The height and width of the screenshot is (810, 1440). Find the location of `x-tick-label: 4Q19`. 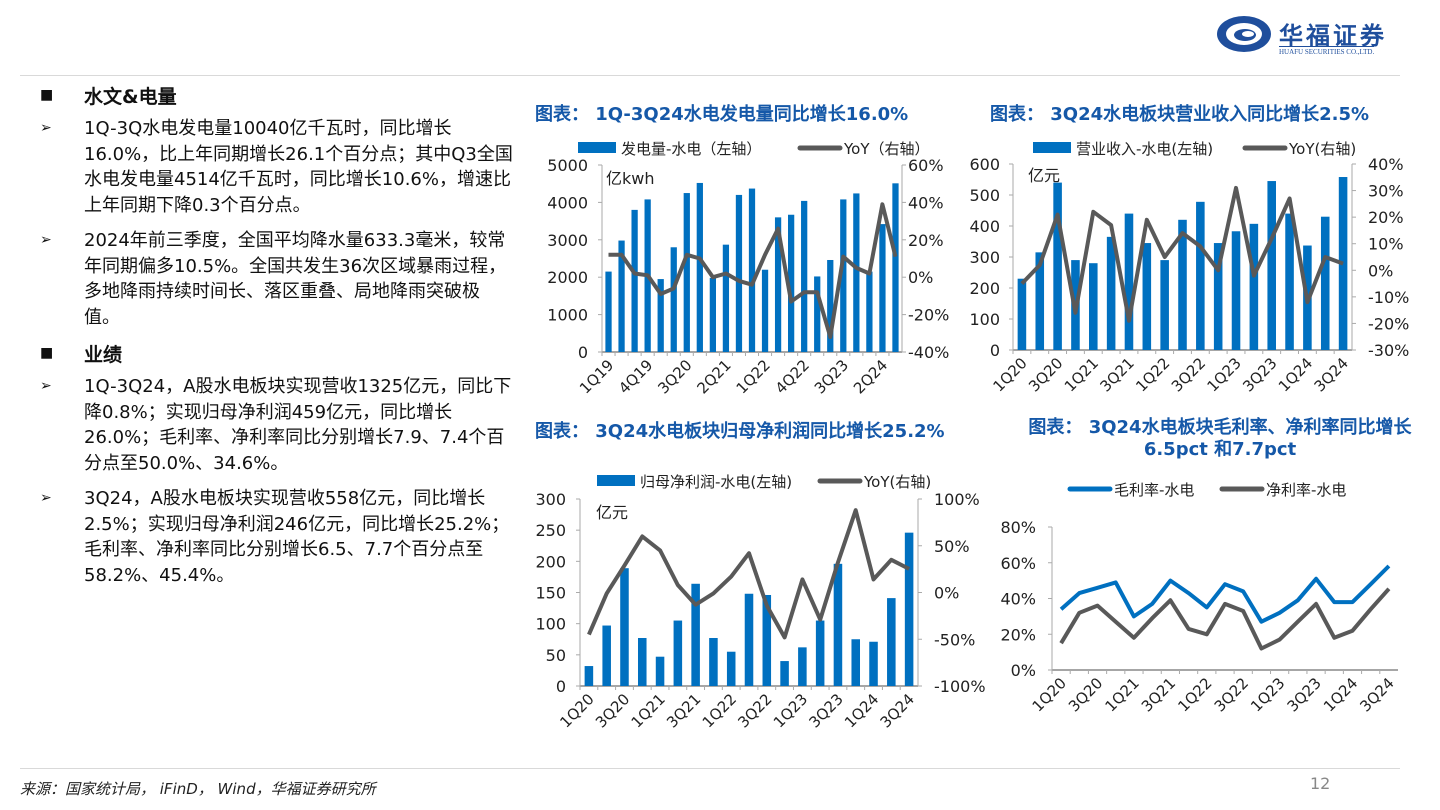

x-tick-label: 4Q19 is located at coordinates (635, 376).